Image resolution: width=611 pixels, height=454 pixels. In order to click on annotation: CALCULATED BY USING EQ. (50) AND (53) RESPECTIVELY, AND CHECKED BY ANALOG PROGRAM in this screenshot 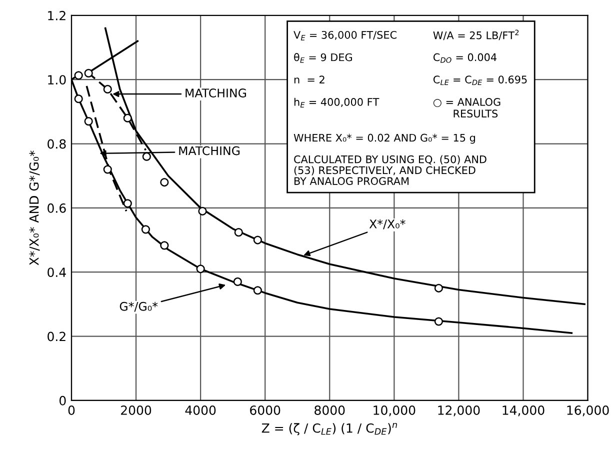, I will do `click(390, 170)`.